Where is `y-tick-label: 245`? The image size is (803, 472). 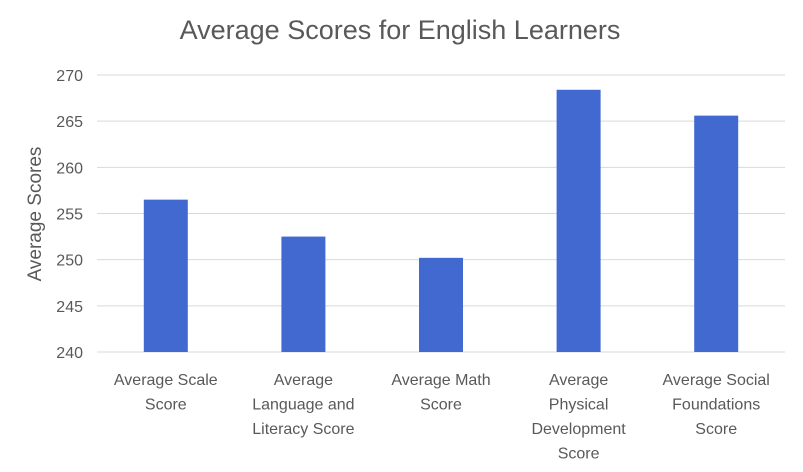 y-tick-label: 245 is located at coordinates (69, 307).